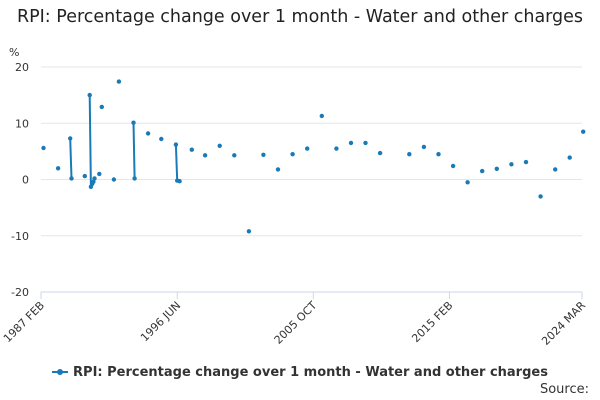 The image size is (600, 400). What do you see at coordinates (22, 67) in the screenshot?
I see `y-tick-label: 20` at bounding box center [22, 67].